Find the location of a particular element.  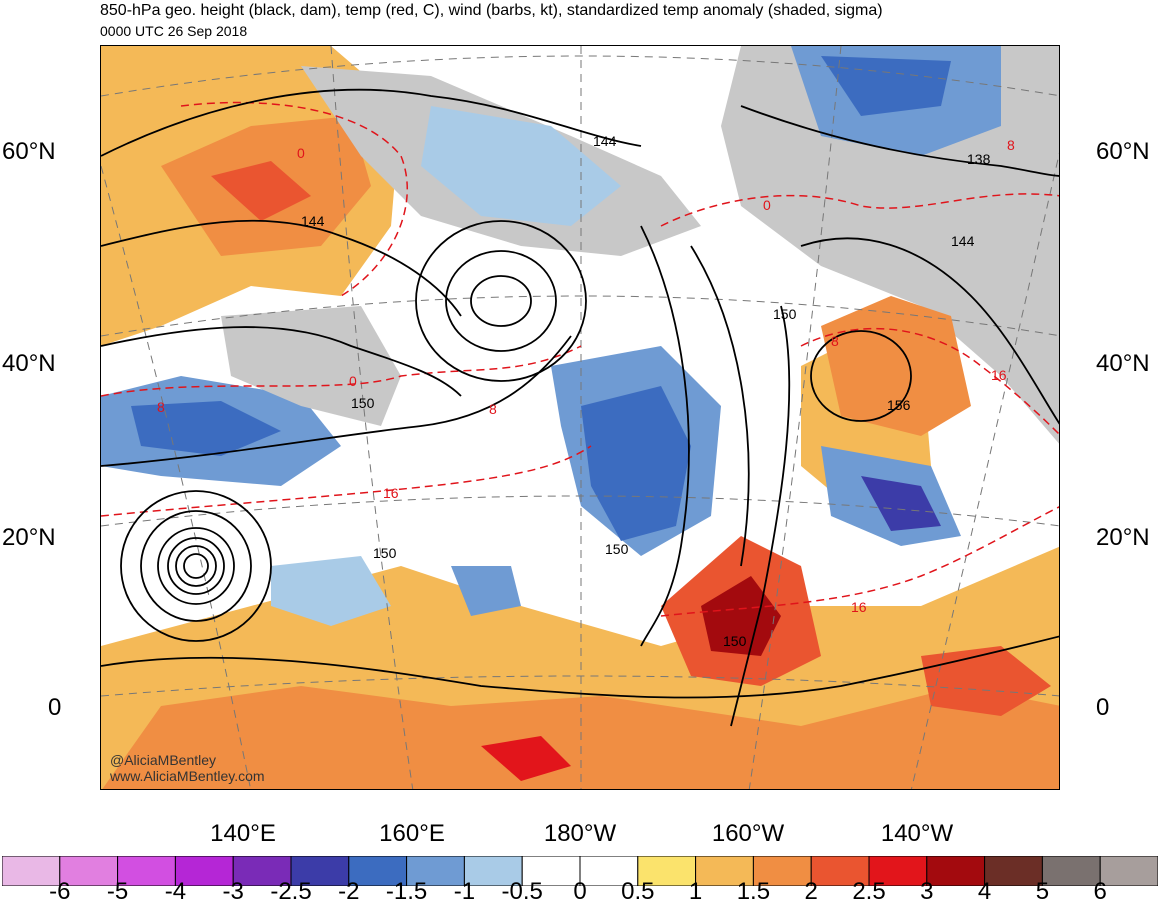

grid-parallel-40n is located at coordinates (580, 316).